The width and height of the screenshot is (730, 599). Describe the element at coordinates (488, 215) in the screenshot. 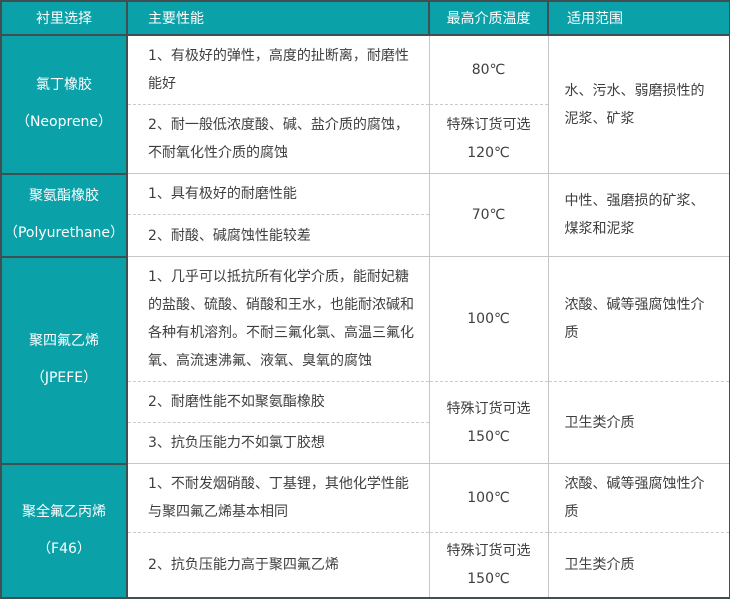

I see `temperature-cell: 70℃` at that location.